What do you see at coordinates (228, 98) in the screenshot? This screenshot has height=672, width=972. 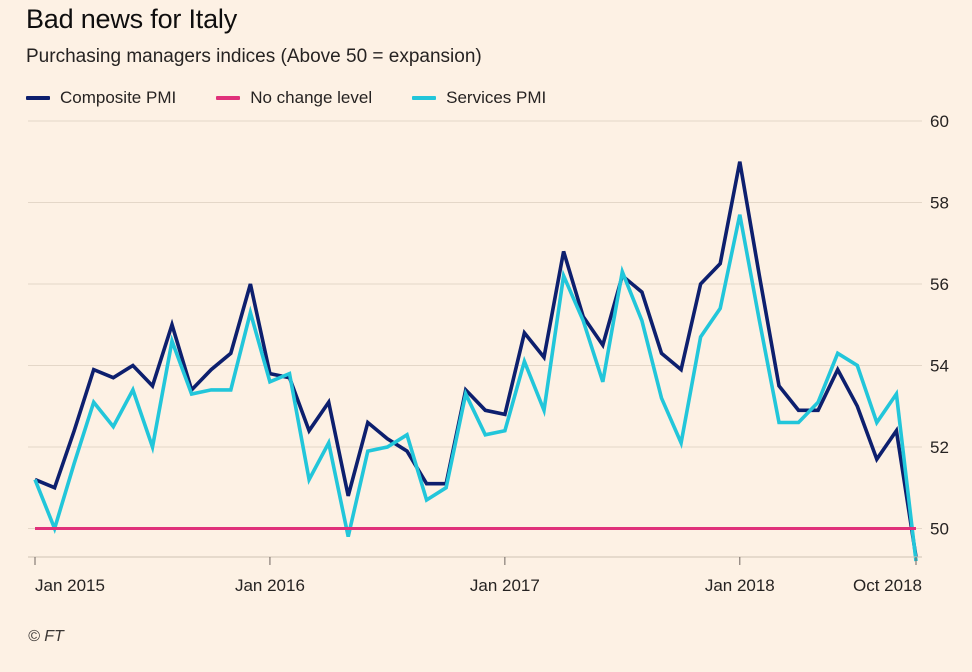 I see `legend-swatch-no-change` at bounding box center [228, 98].